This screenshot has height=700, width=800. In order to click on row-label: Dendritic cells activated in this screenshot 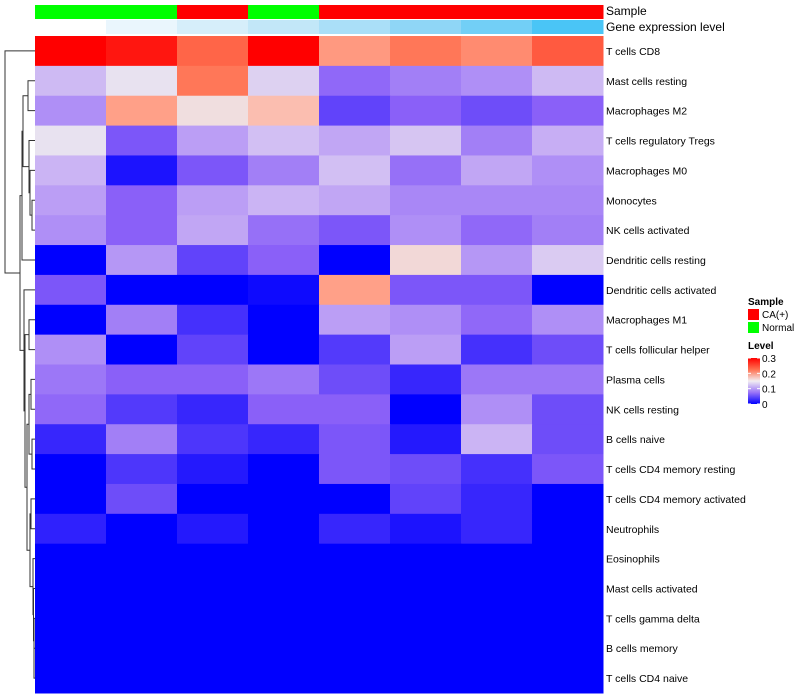, I will do `click(661, 291)`.